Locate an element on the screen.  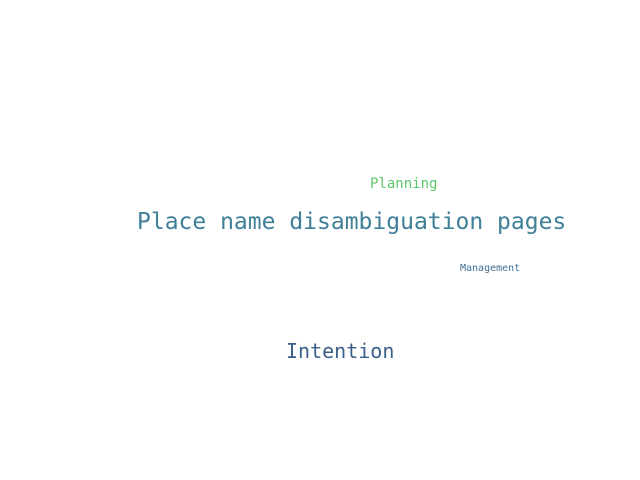
word-place-name-disambiguation-pages: Place name disambiguation pages is located at coordinates (352, 222).